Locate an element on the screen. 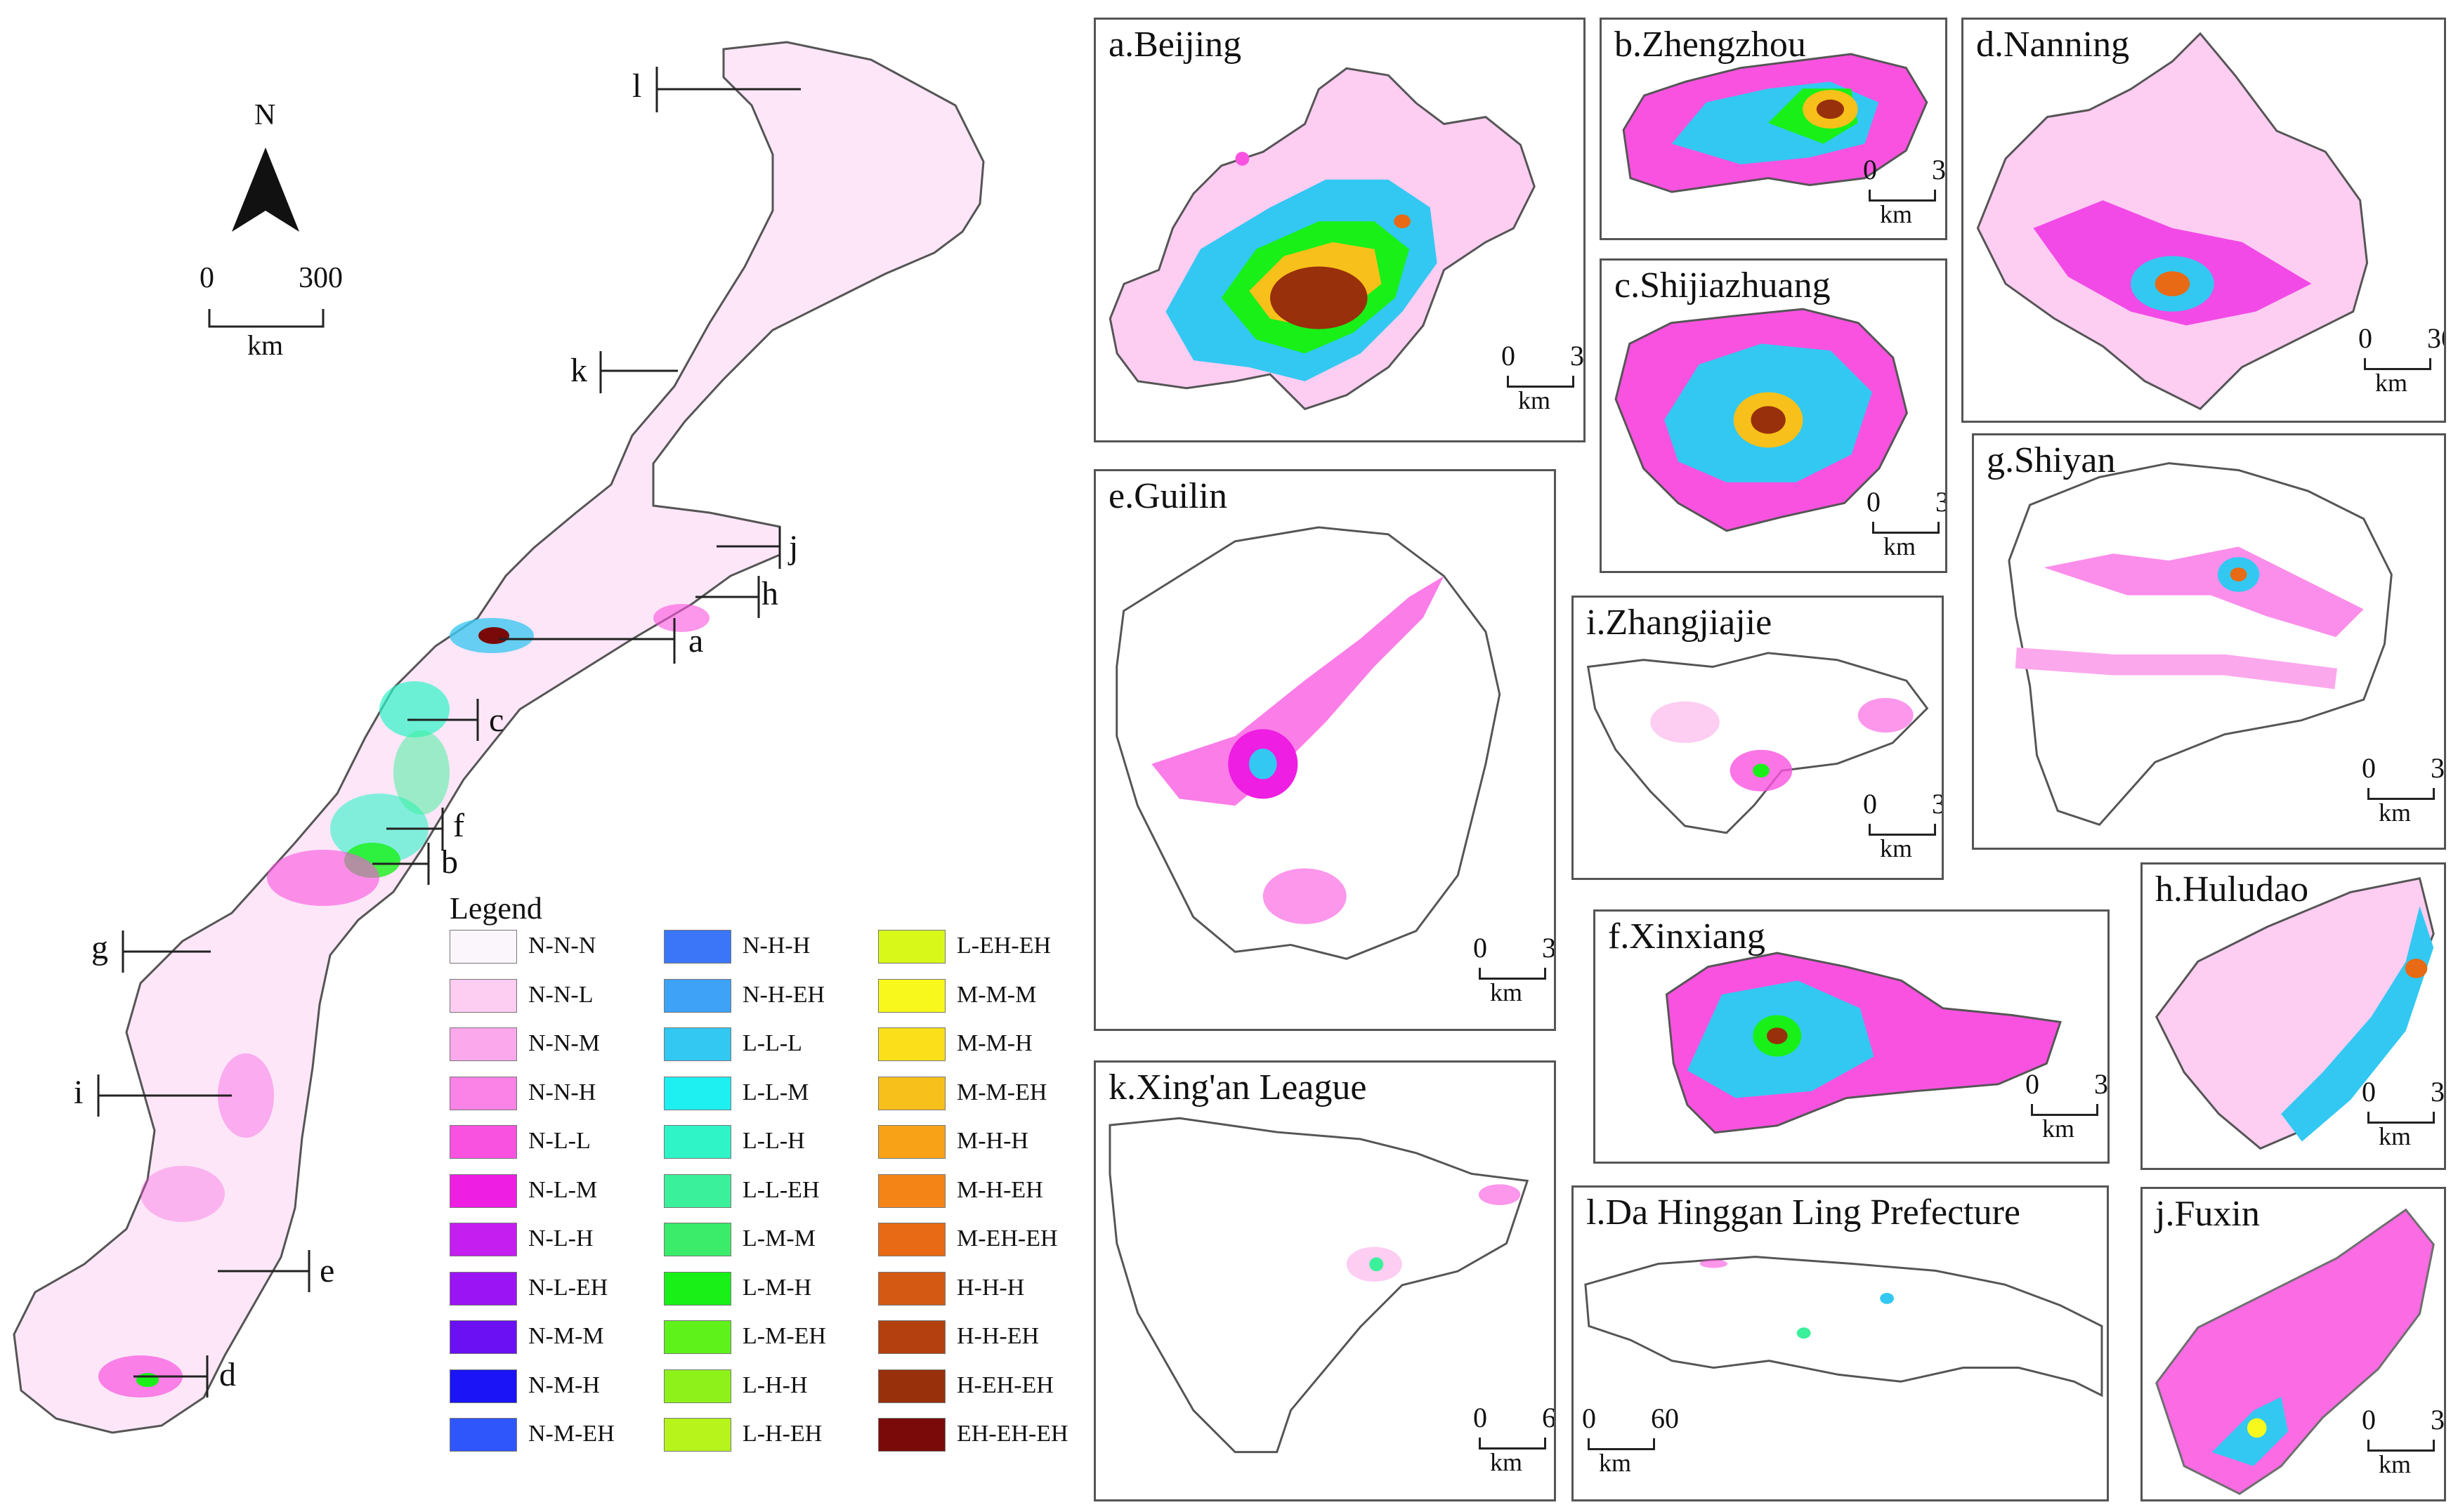  scale-bar-zhangjiajie: 0 30 km is located at coordinates (1902, 824).